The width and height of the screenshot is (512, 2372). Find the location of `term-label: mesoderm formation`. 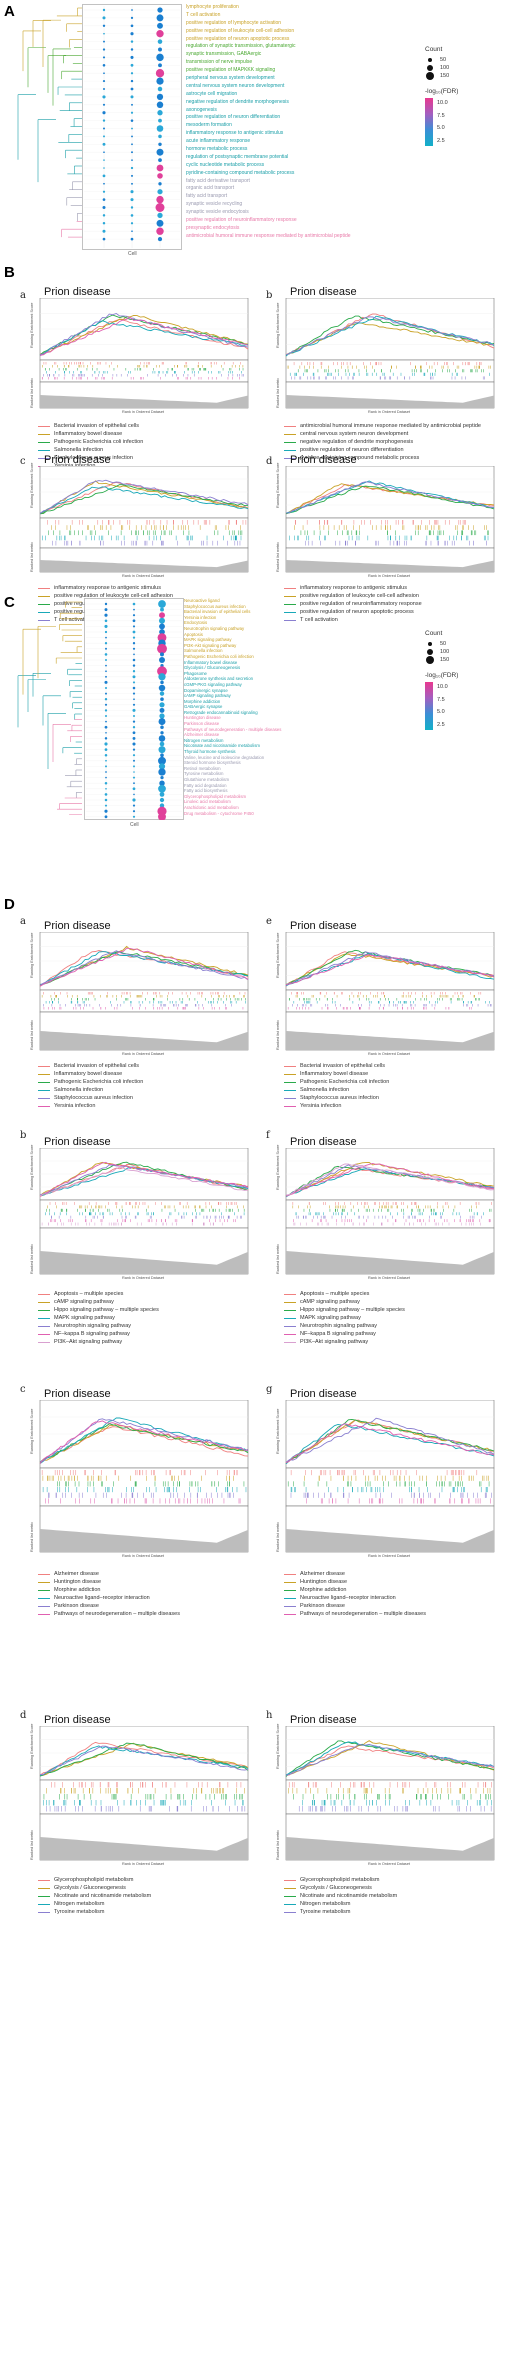

term-label: mesoderm formation is located at coordinates (209, 125).